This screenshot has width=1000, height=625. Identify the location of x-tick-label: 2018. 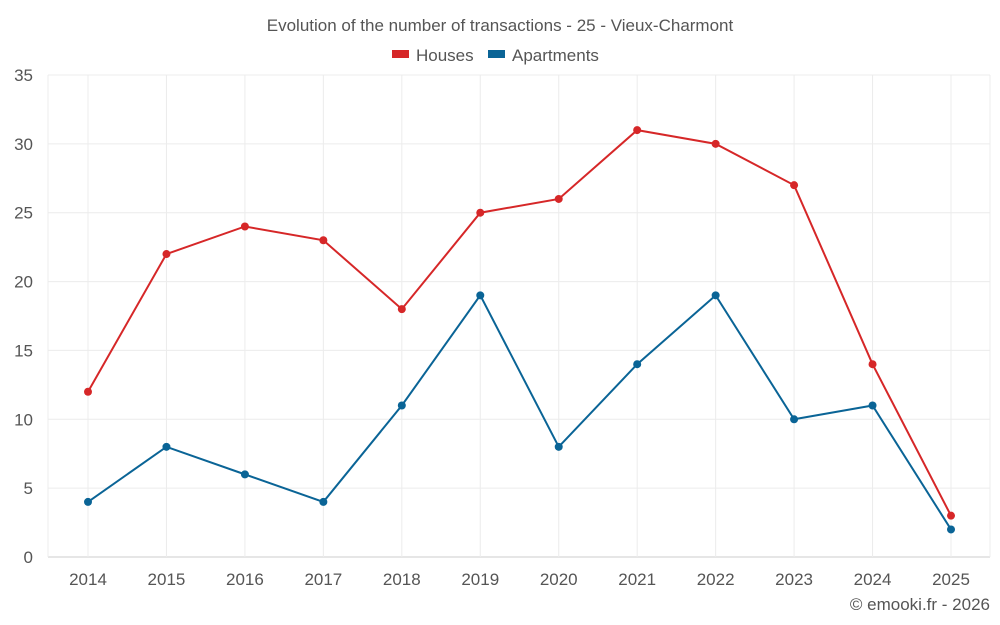
(402, 579).